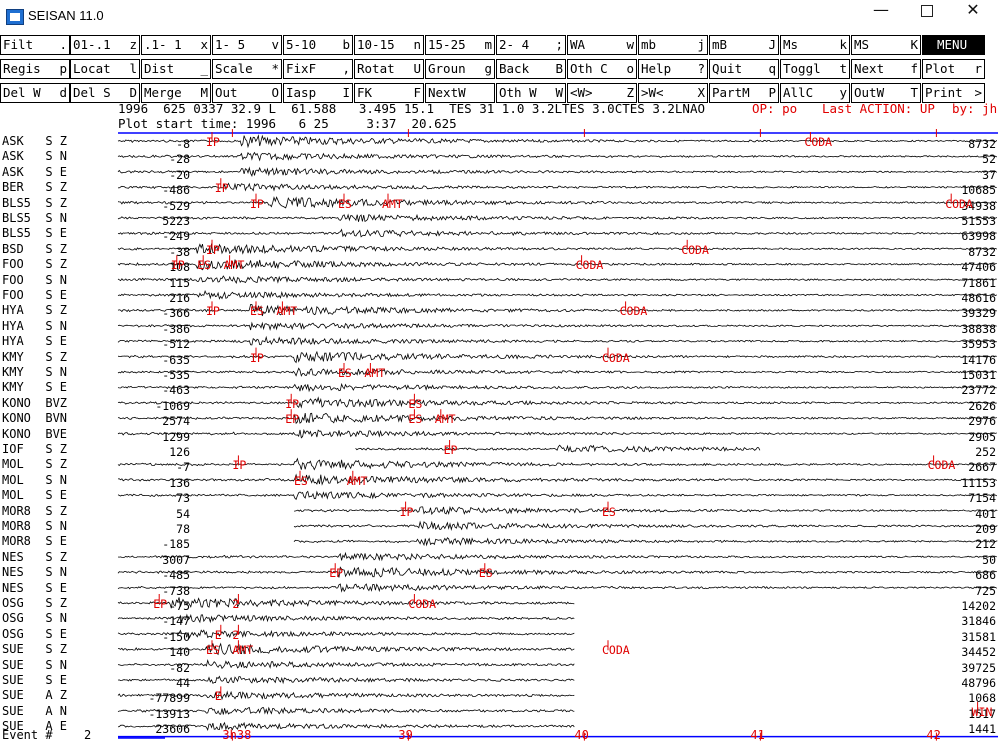 The height and width of the screenshot is (742, 1000). What do you see at coordinates (105, 69) in the screenshot?
I see `toolbar-button-locat-1-1: Locat l` at bounding box center [105, 69].